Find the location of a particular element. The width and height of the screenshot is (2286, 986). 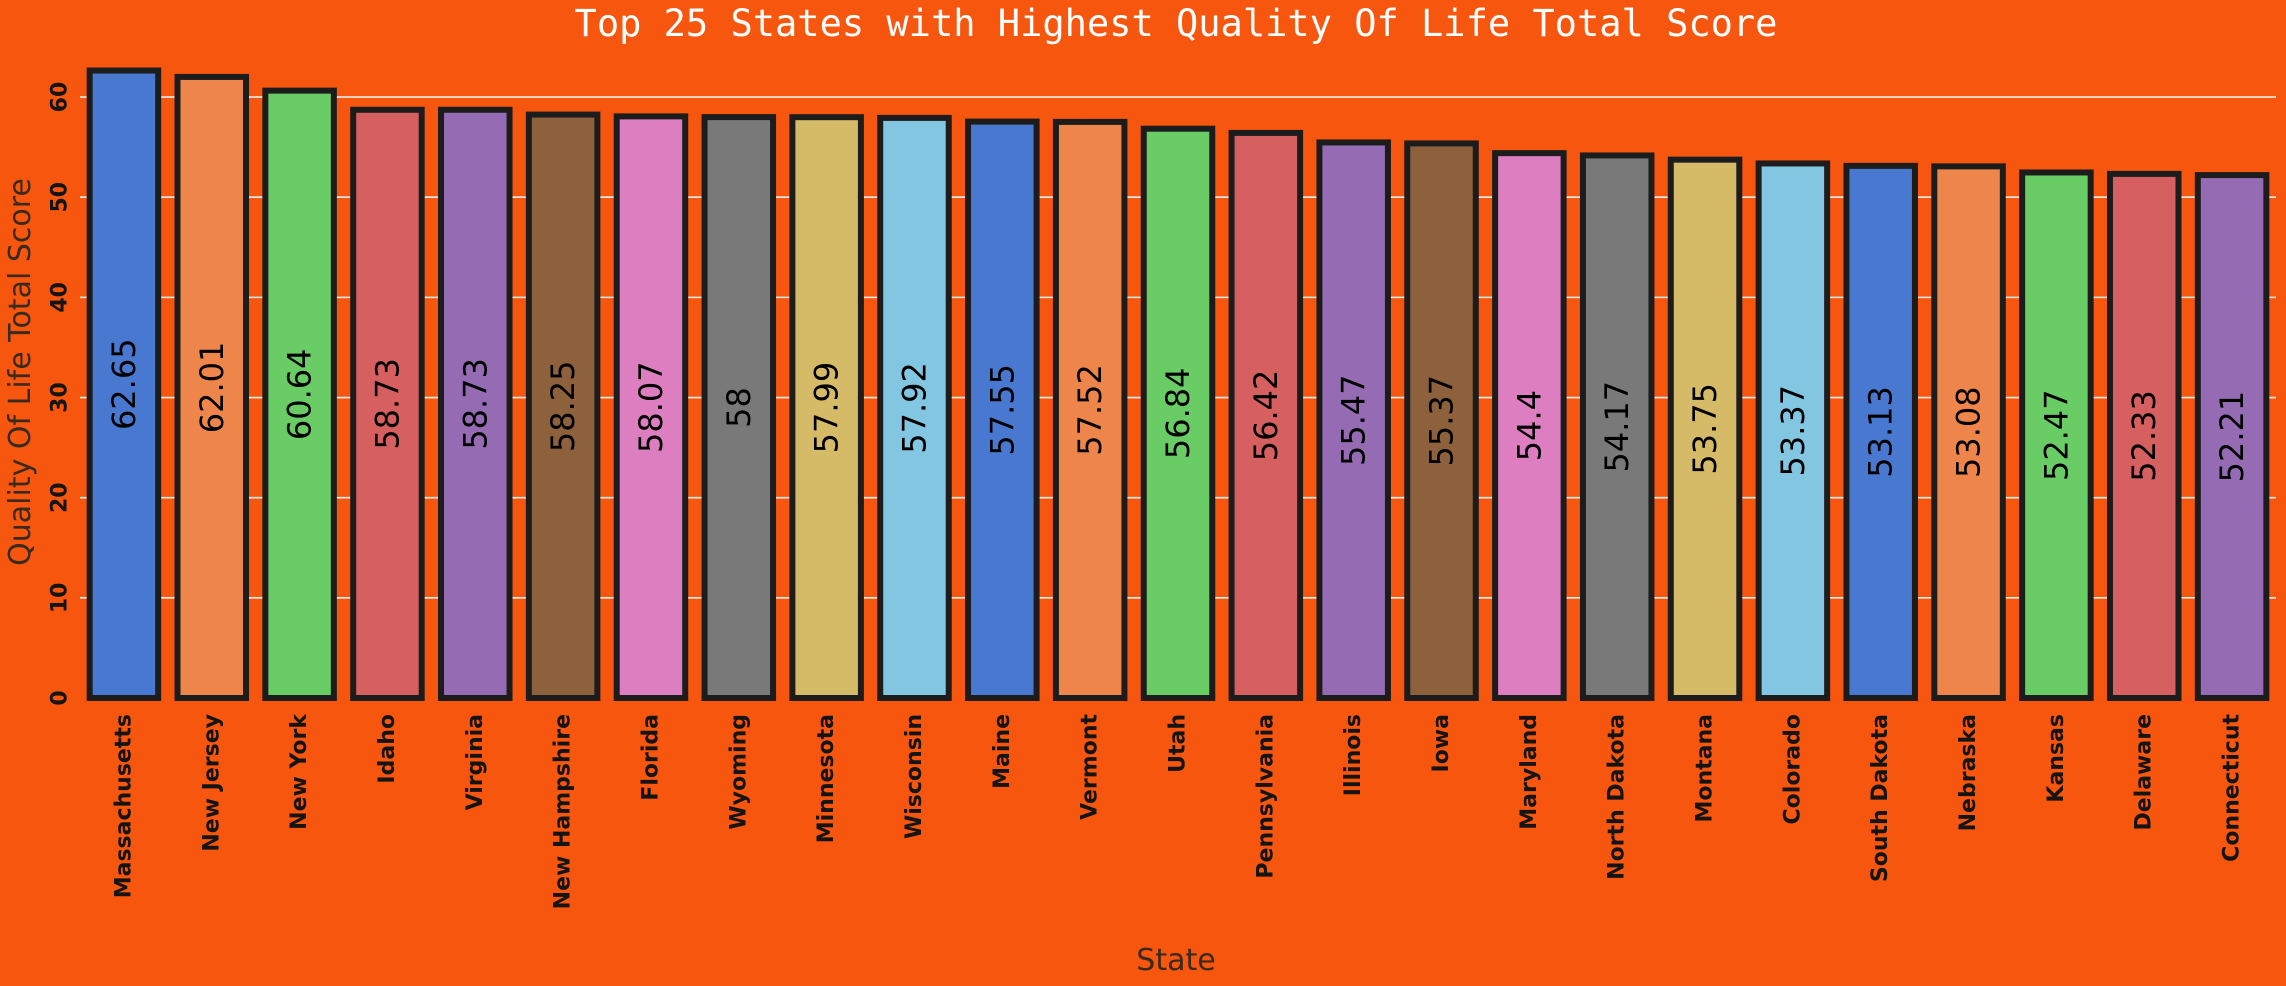

x-tick-label: Connecticut is located at coordinates (2232, 788).